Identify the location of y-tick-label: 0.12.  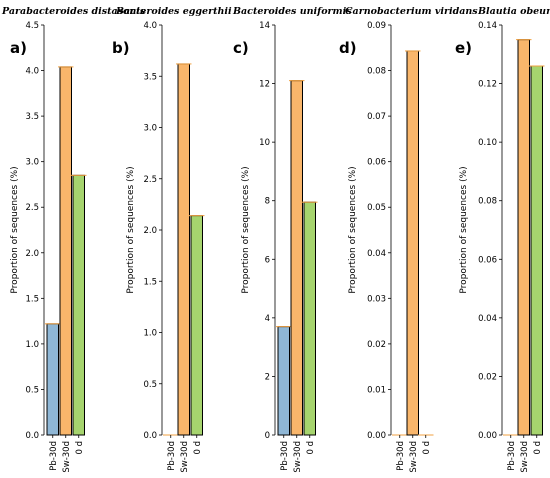
(487, 85).